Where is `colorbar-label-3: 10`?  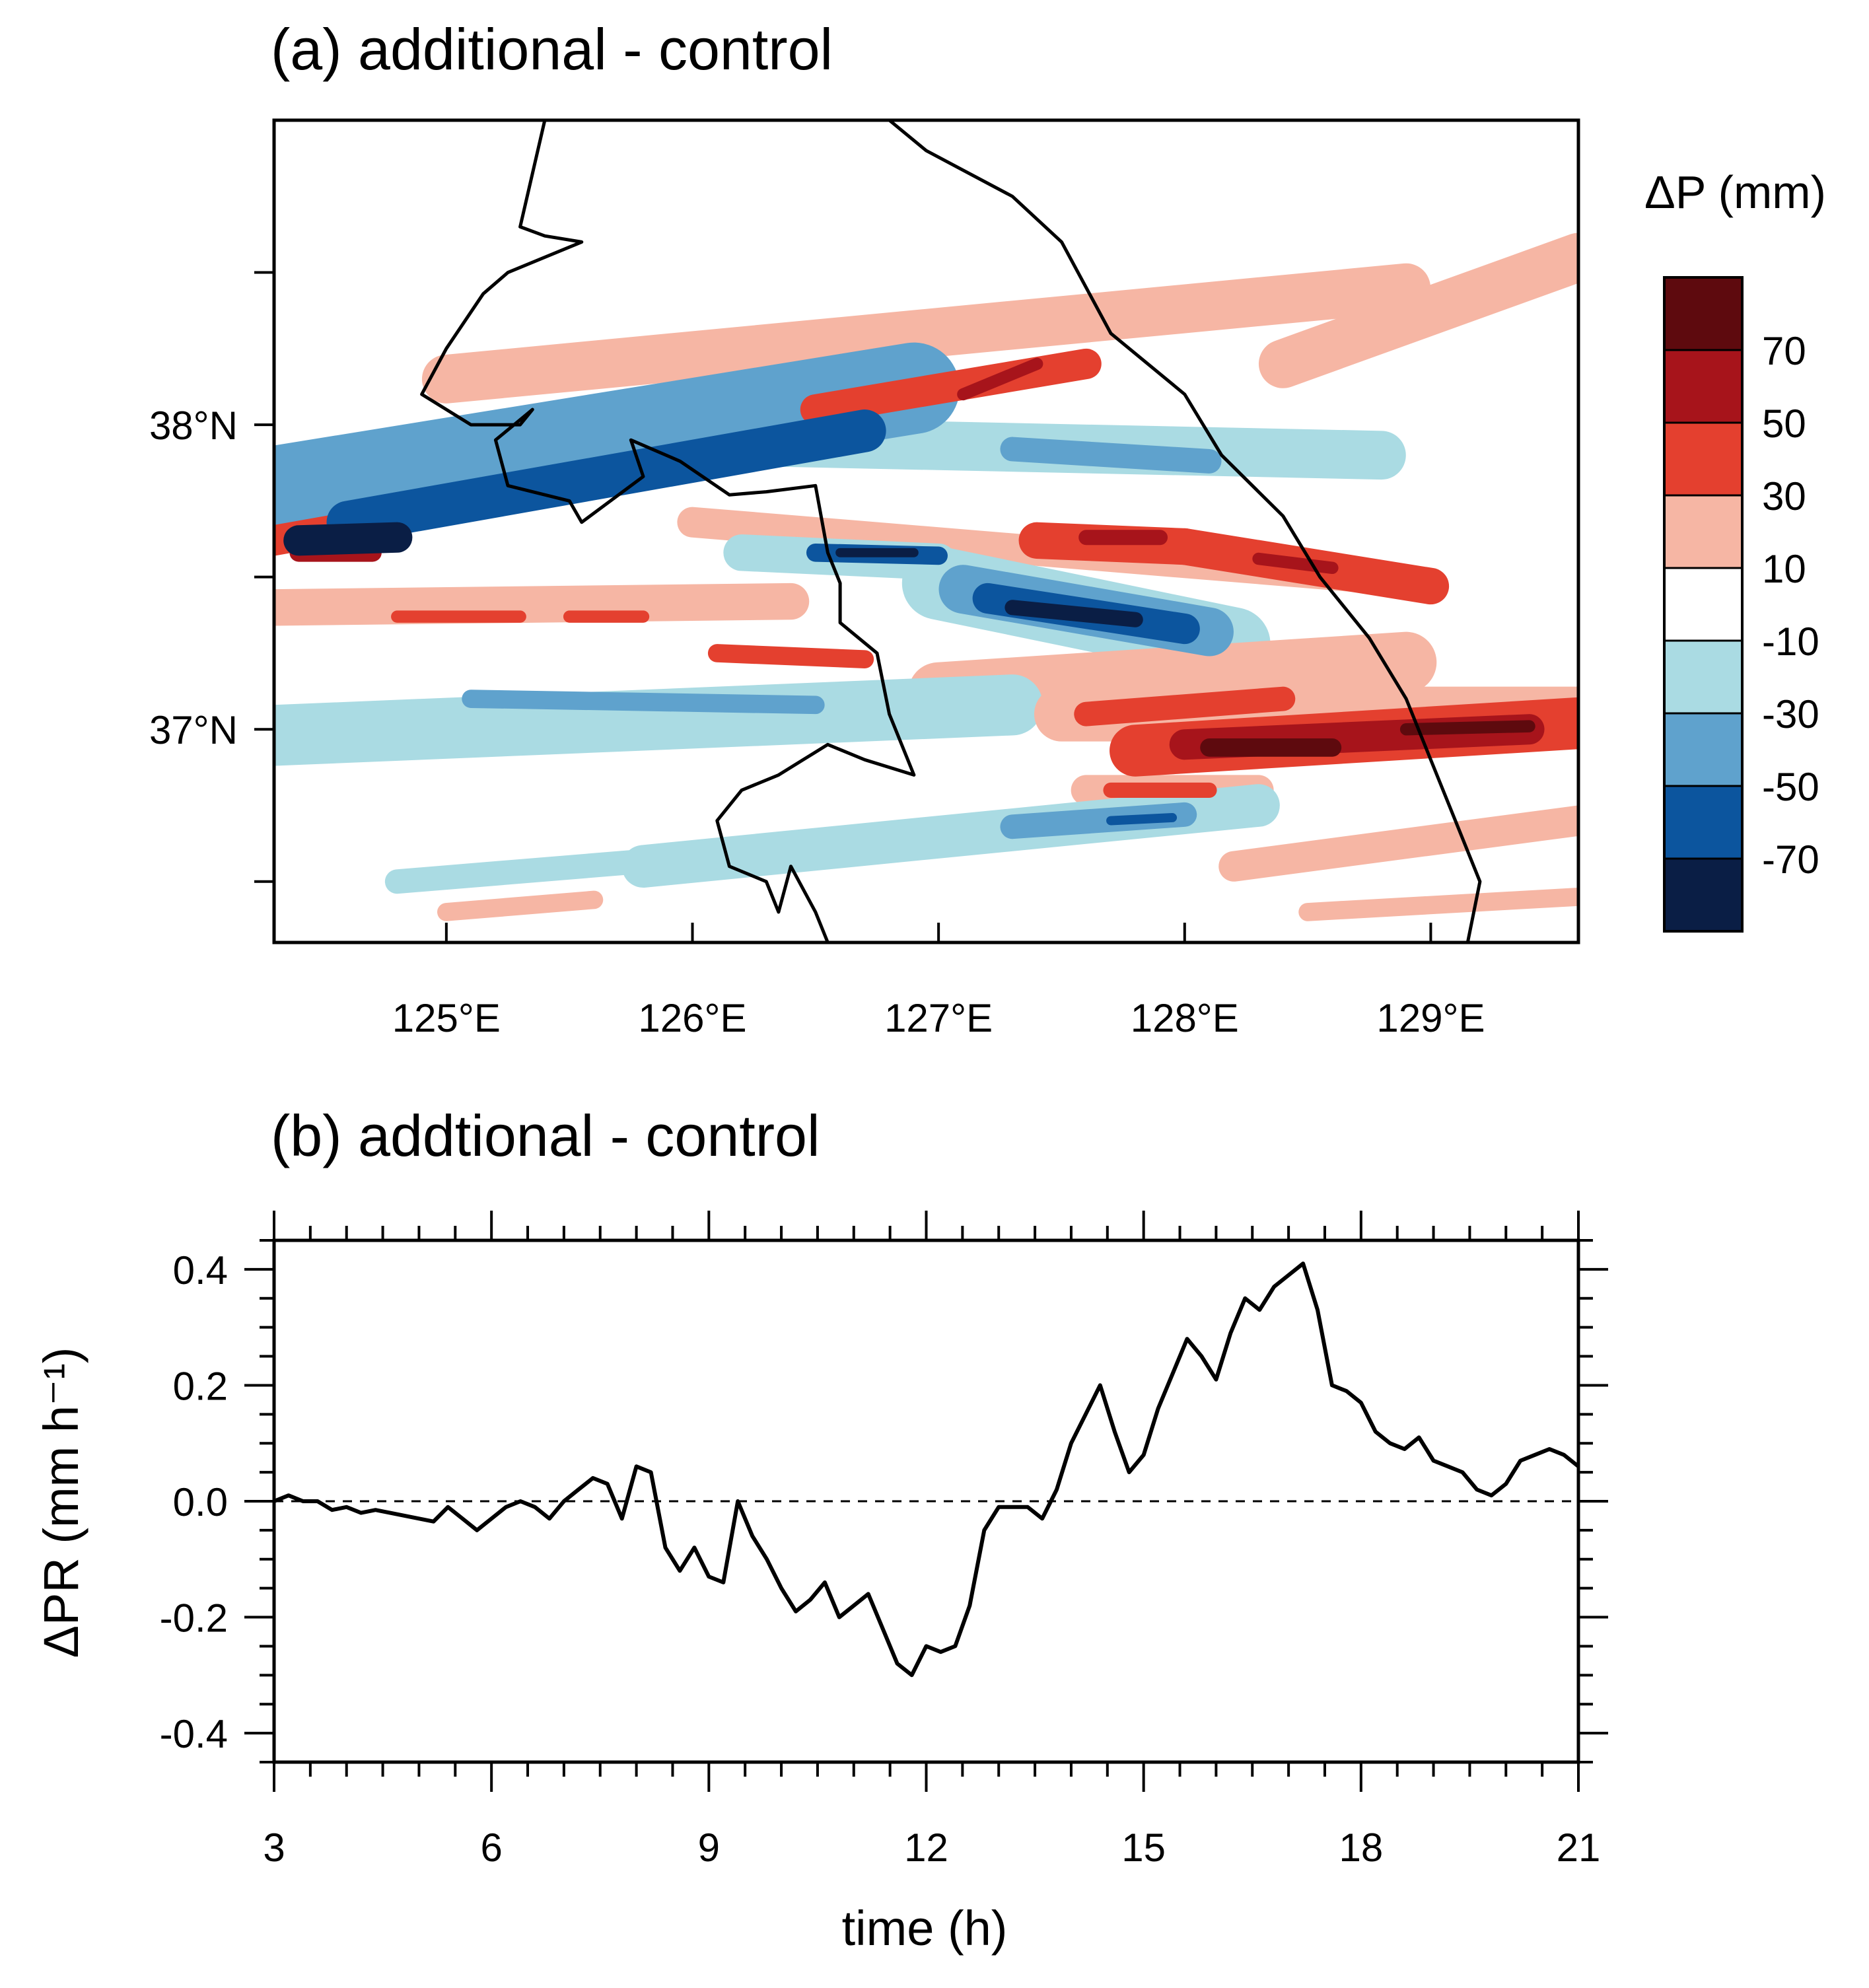 colorbar-label-3: 10 is located at coordinates (1784, 569).